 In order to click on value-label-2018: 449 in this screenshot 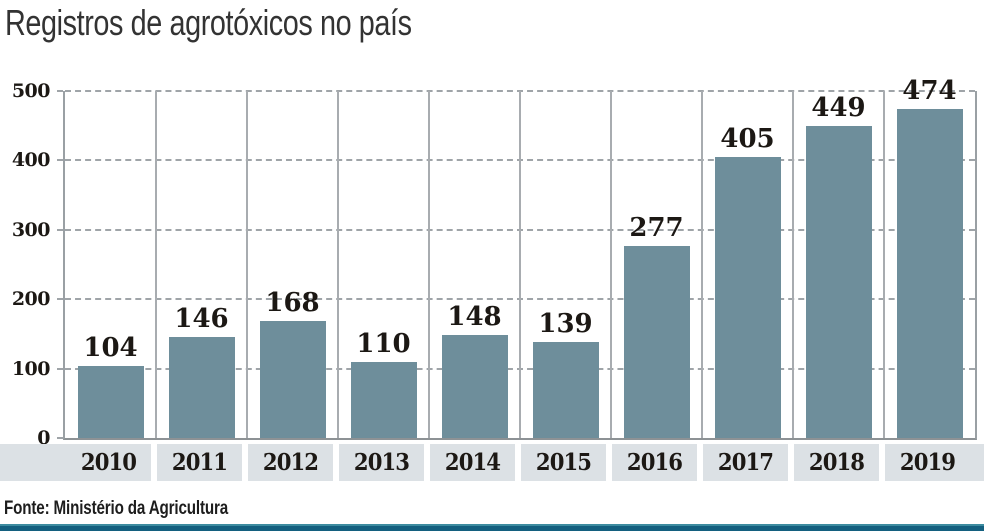, I will do `click(838, 108)`.